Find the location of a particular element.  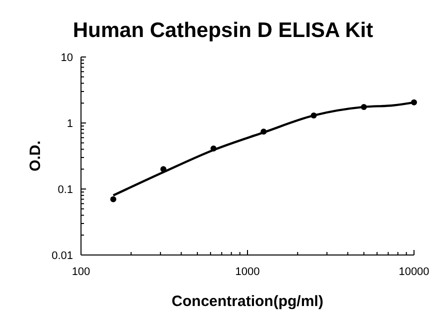

x-axis-title: Concentration(pg/ml) is located at coordinates (248, 301).